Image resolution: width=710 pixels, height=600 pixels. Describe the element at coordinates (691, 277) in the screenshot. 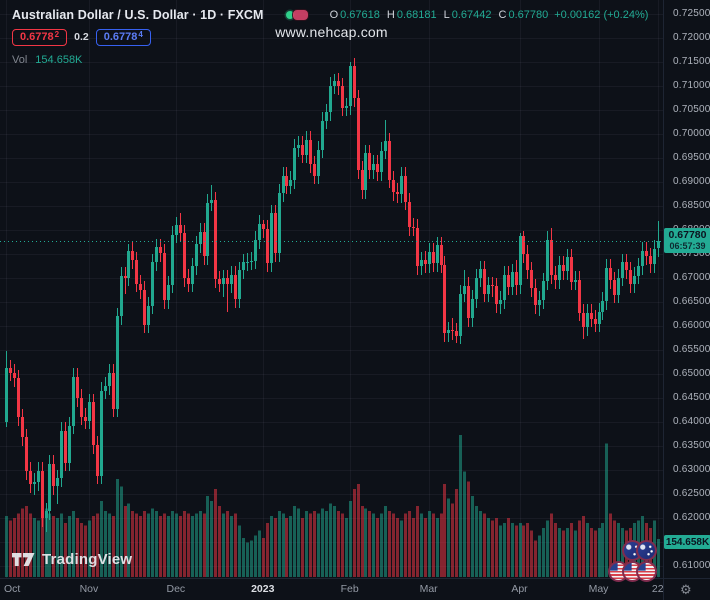

I see `price-tick-label: 0.67000` at that location.